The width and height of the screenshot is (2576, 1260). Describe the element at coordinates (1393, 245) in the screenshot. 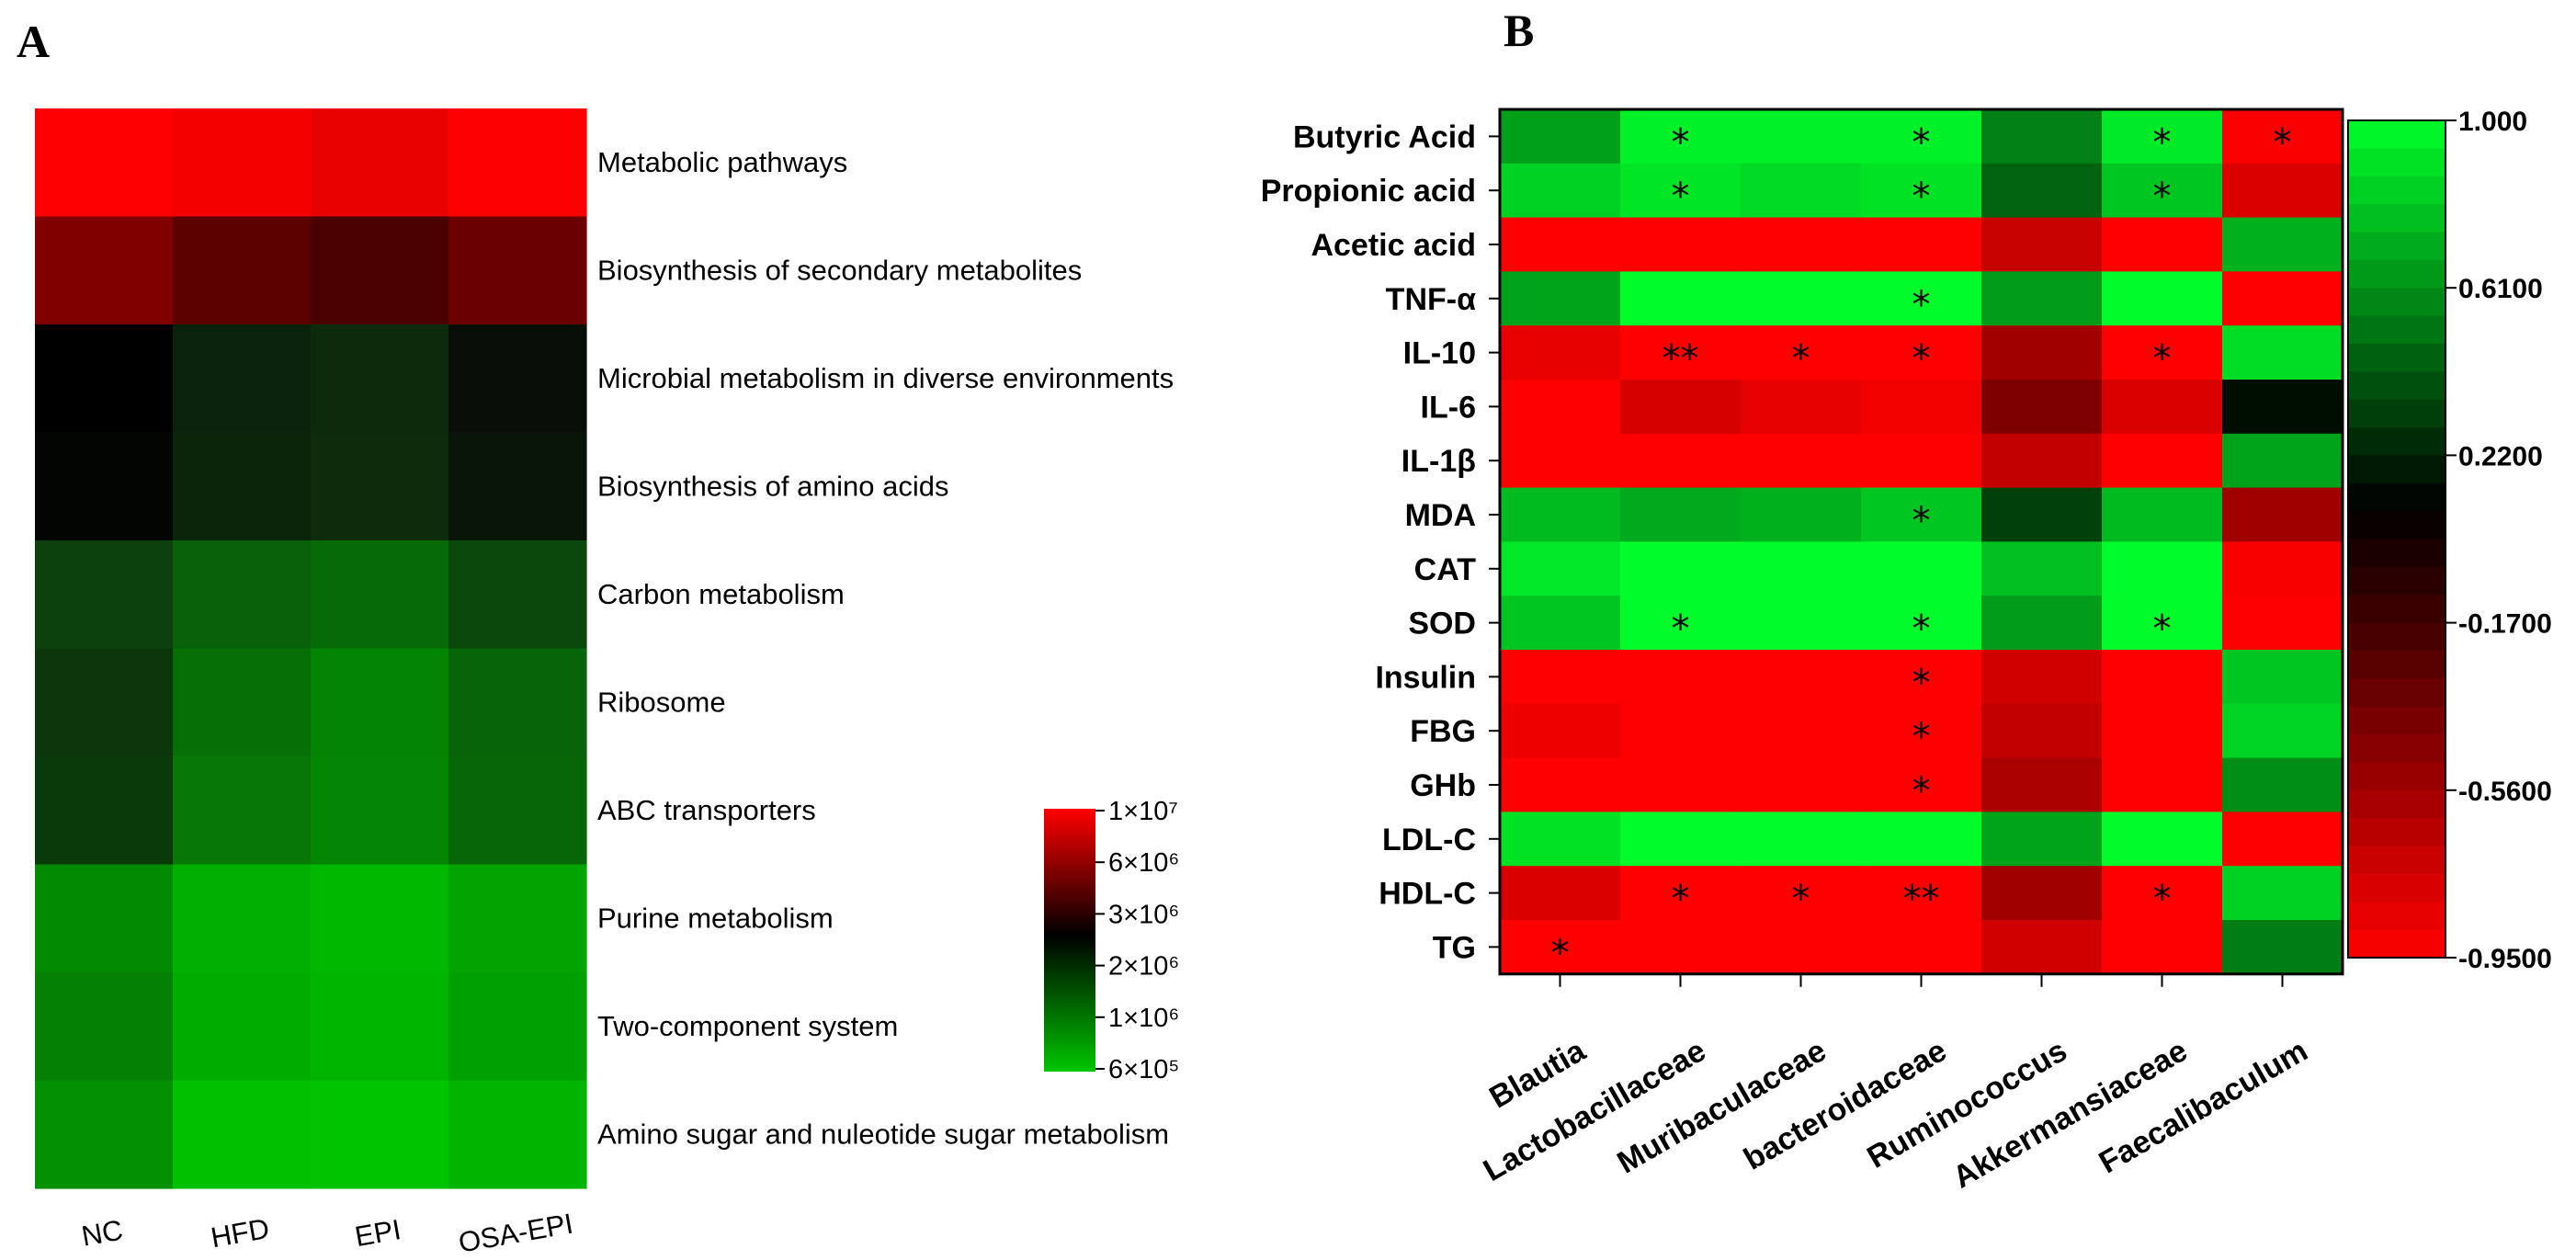

I see `heatmap-b-row-label: Acetic acid` at that location.